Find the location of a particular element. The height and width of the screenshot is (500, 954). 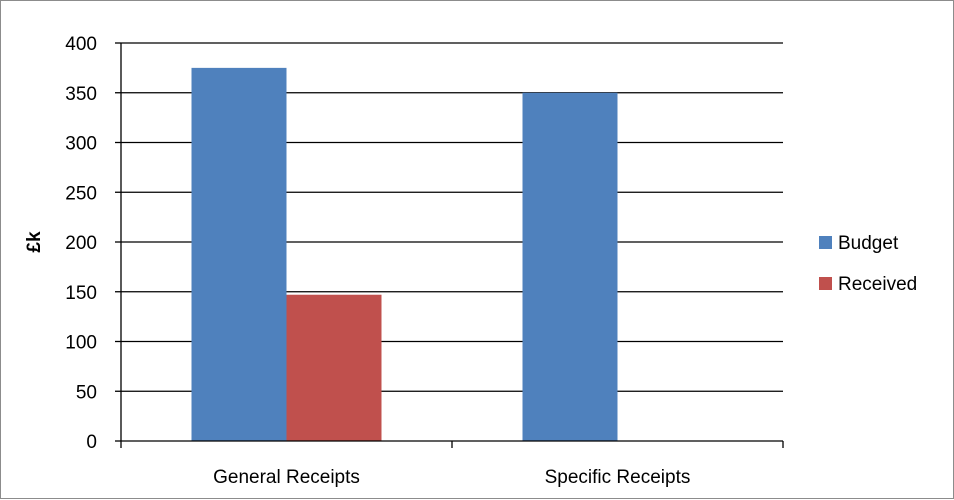

y-tick-label: 300 is located at coordinates (81, 144).